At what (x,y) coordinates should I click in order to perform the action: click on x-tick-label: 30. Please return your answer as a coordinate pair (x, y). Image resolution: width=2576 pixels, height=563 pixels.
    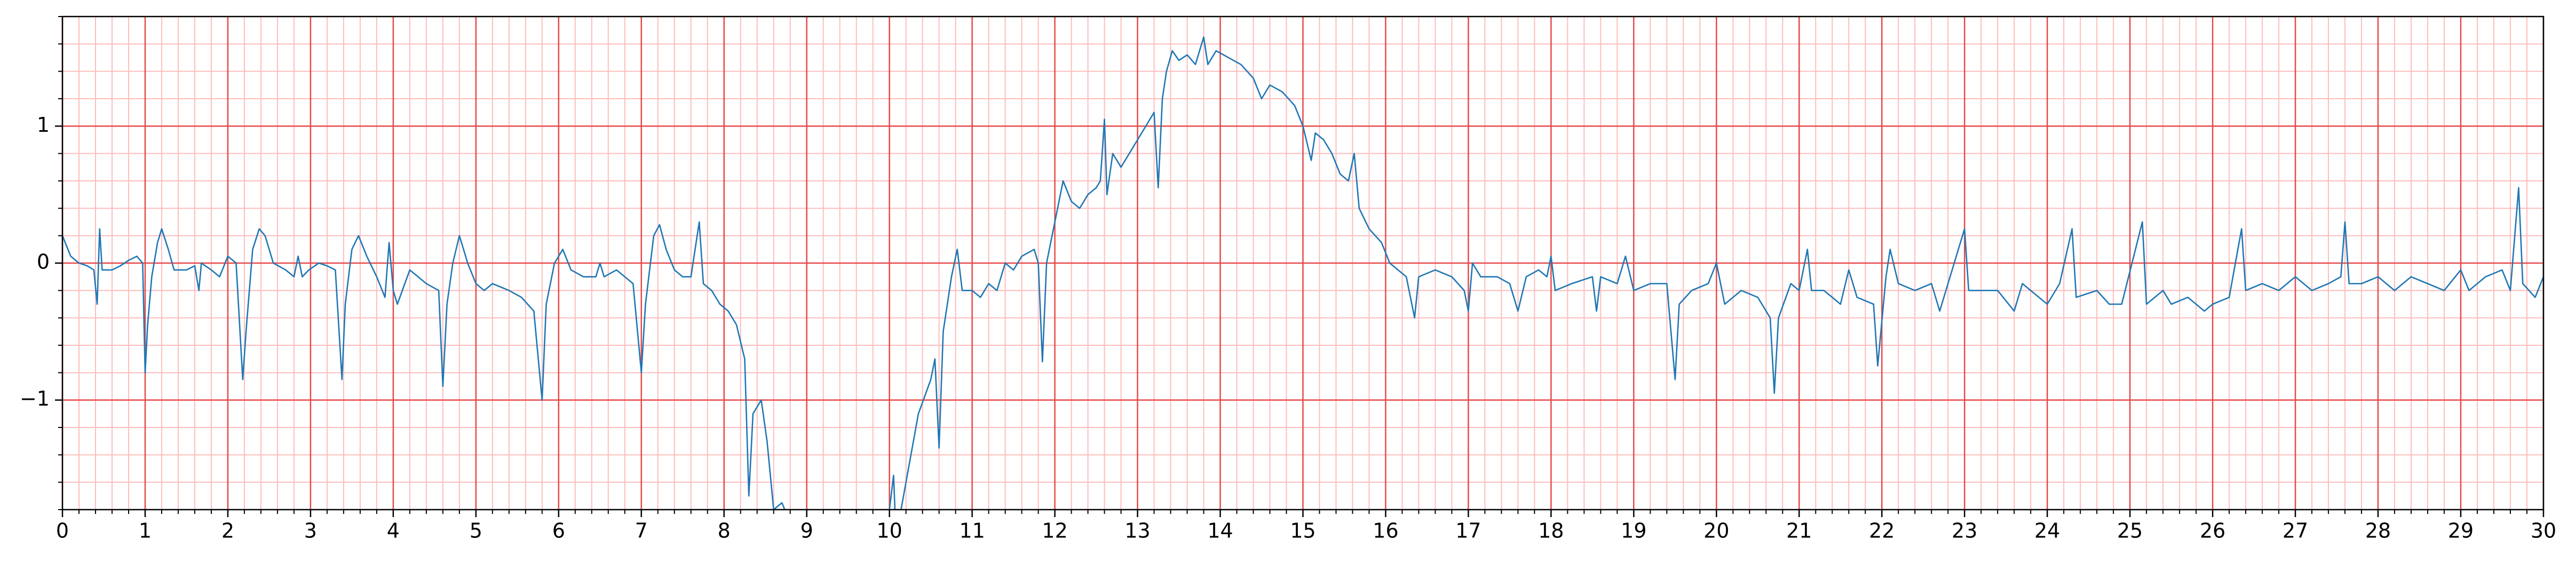
    Looking at the image, I should click on (2543, 531).